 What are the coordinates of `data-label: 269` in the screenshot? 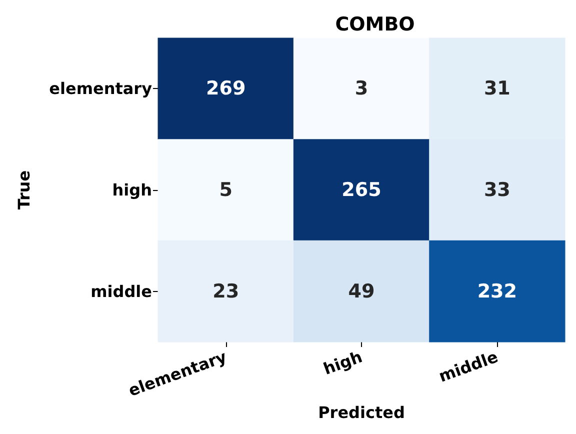 It's located at (226, 89).